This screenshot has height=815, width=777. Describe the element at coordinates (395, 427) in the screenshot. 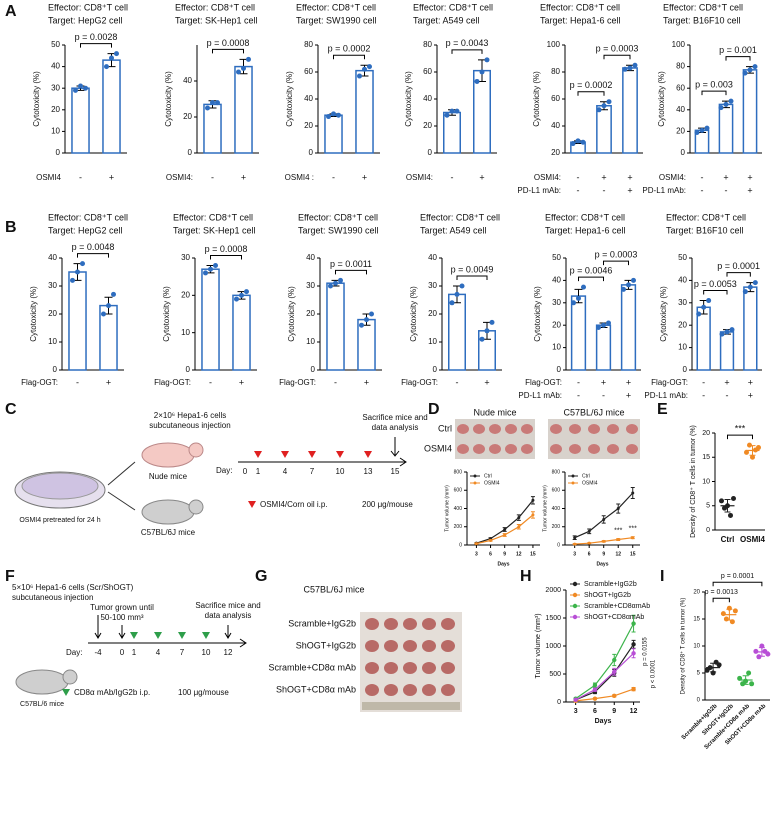

I see `annotation: data analysis` at that location.